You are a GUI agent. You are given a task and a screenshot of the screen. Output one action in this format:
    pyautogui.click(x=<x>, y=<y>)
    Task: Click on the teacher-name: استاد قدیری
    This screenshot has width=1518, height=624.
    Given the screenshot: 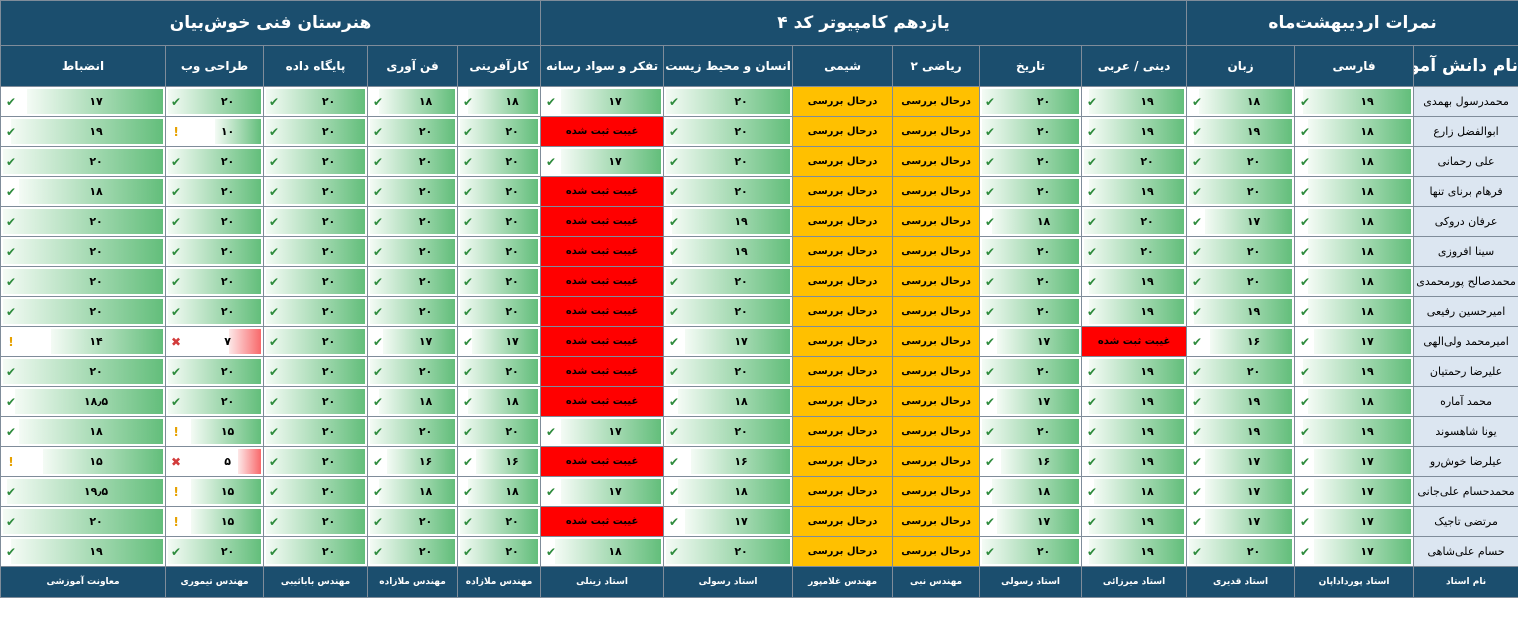 What is the action you would take?
    pyautogui.click(x=1241, y=582)
    